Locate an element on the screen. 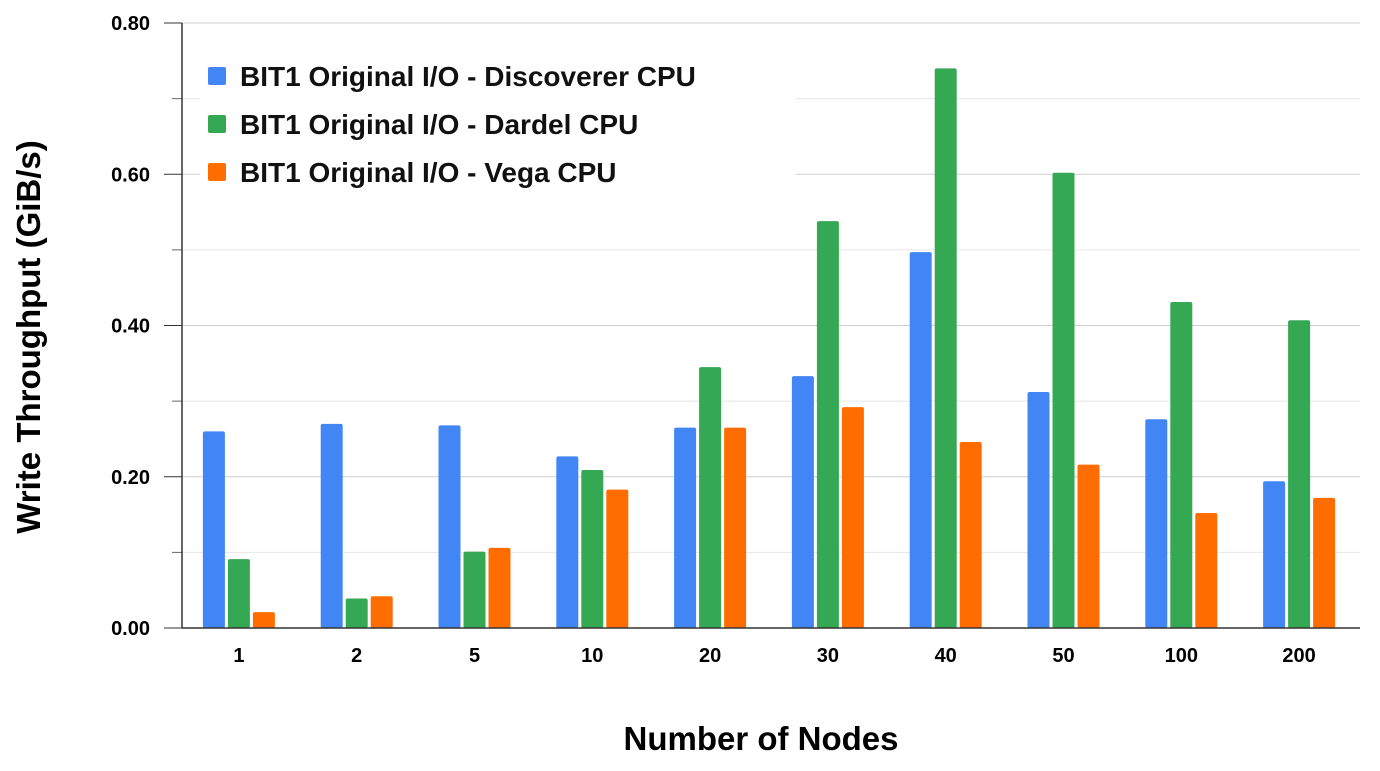  bar-2-series-2: BIT1 Original I/O - Dardel CPU: 0.039 is located at coordinates (356, 613).